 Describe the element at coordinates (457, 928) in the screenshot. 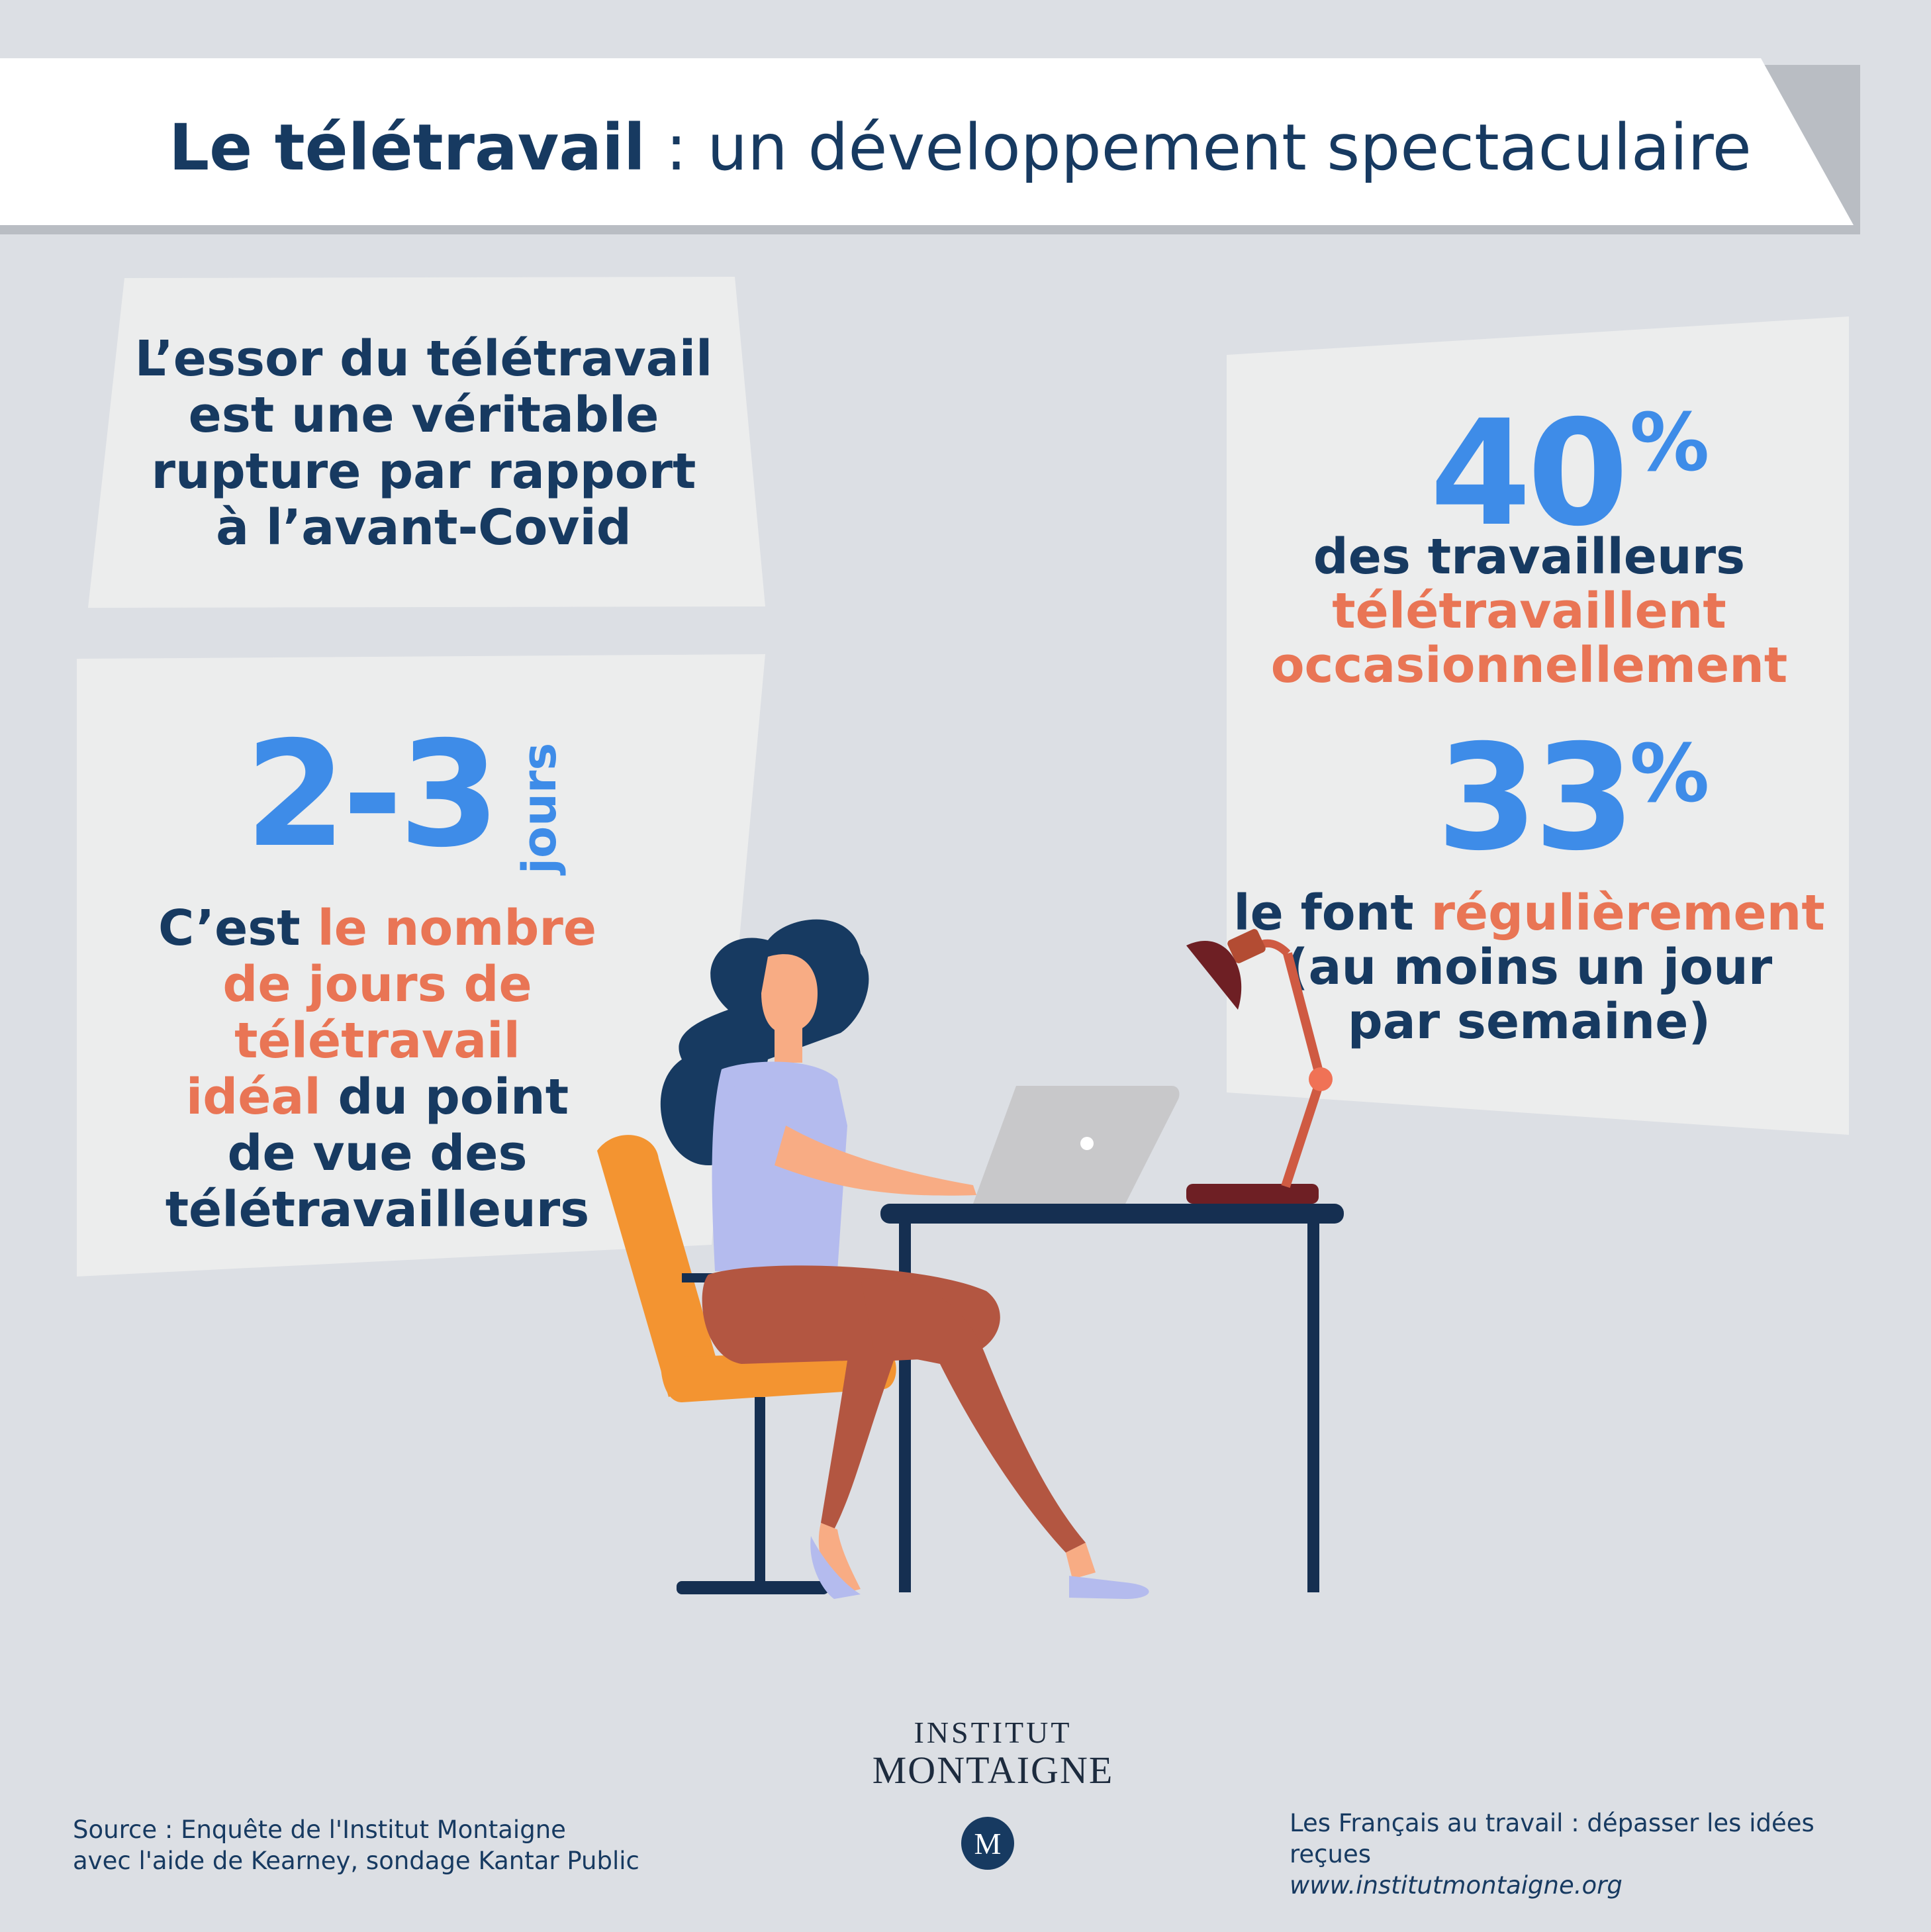

I see `ideal-days-desc-highlight-1: le nombre` at that location.